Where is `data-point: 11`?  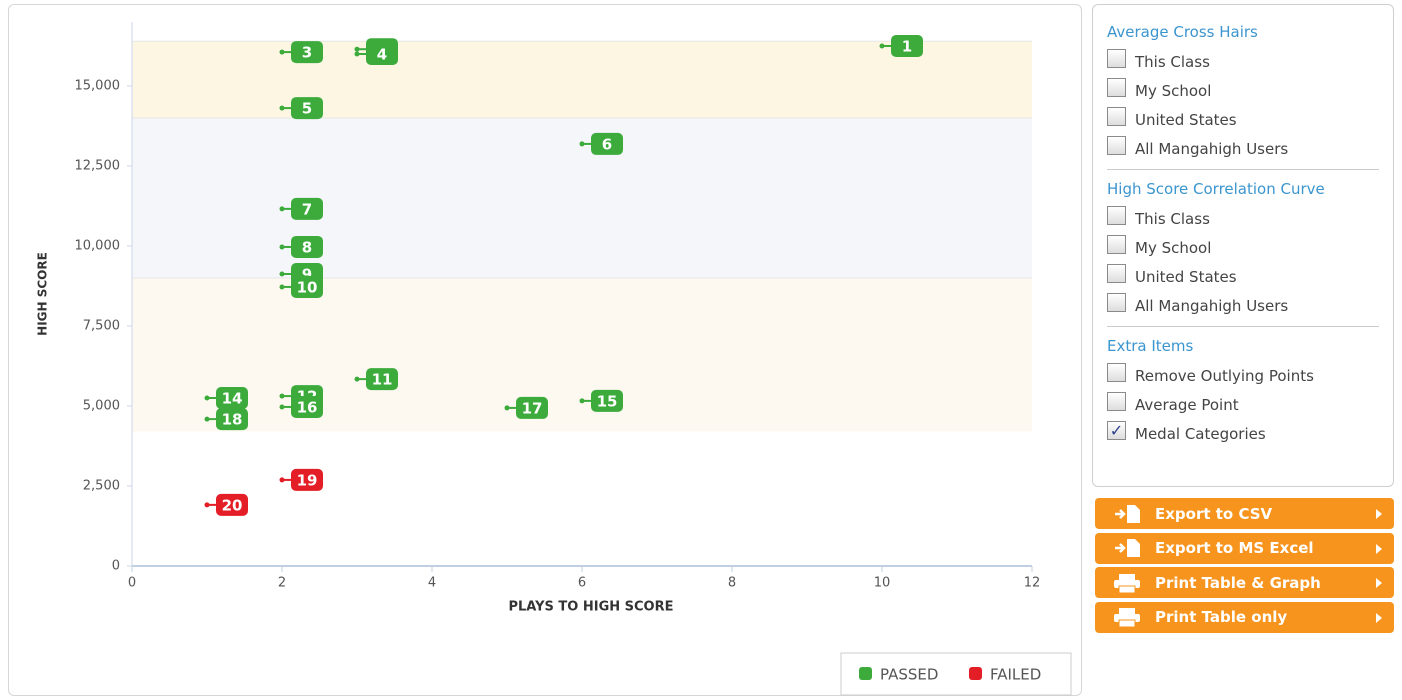
data-point: 11 is located at coordinates (376, 379).